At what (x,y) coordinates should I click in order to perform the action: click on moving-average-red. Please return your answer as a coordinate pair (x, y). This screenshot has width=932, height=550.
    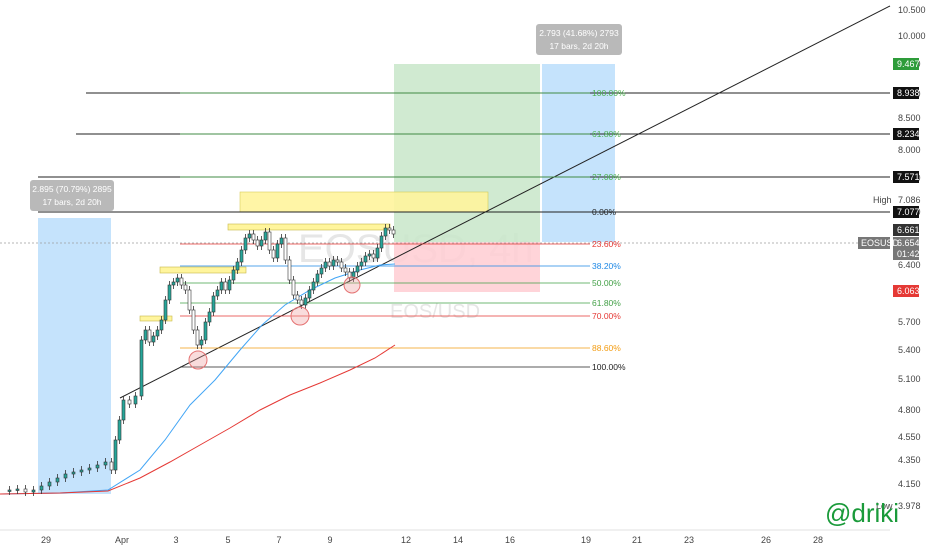
    Looking at the image, I should click on (198, 419).